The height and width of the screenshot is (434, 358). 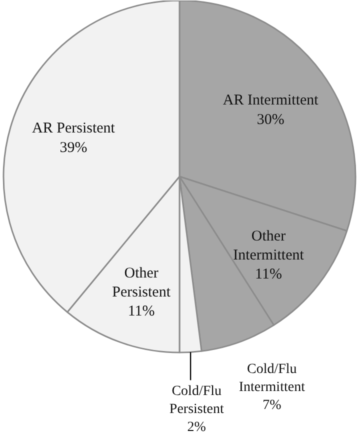 What do you see at coordinates (74, 128) in the screenshot?
I see `slice-label: AR Persistent` at bounding box center [74, 128].